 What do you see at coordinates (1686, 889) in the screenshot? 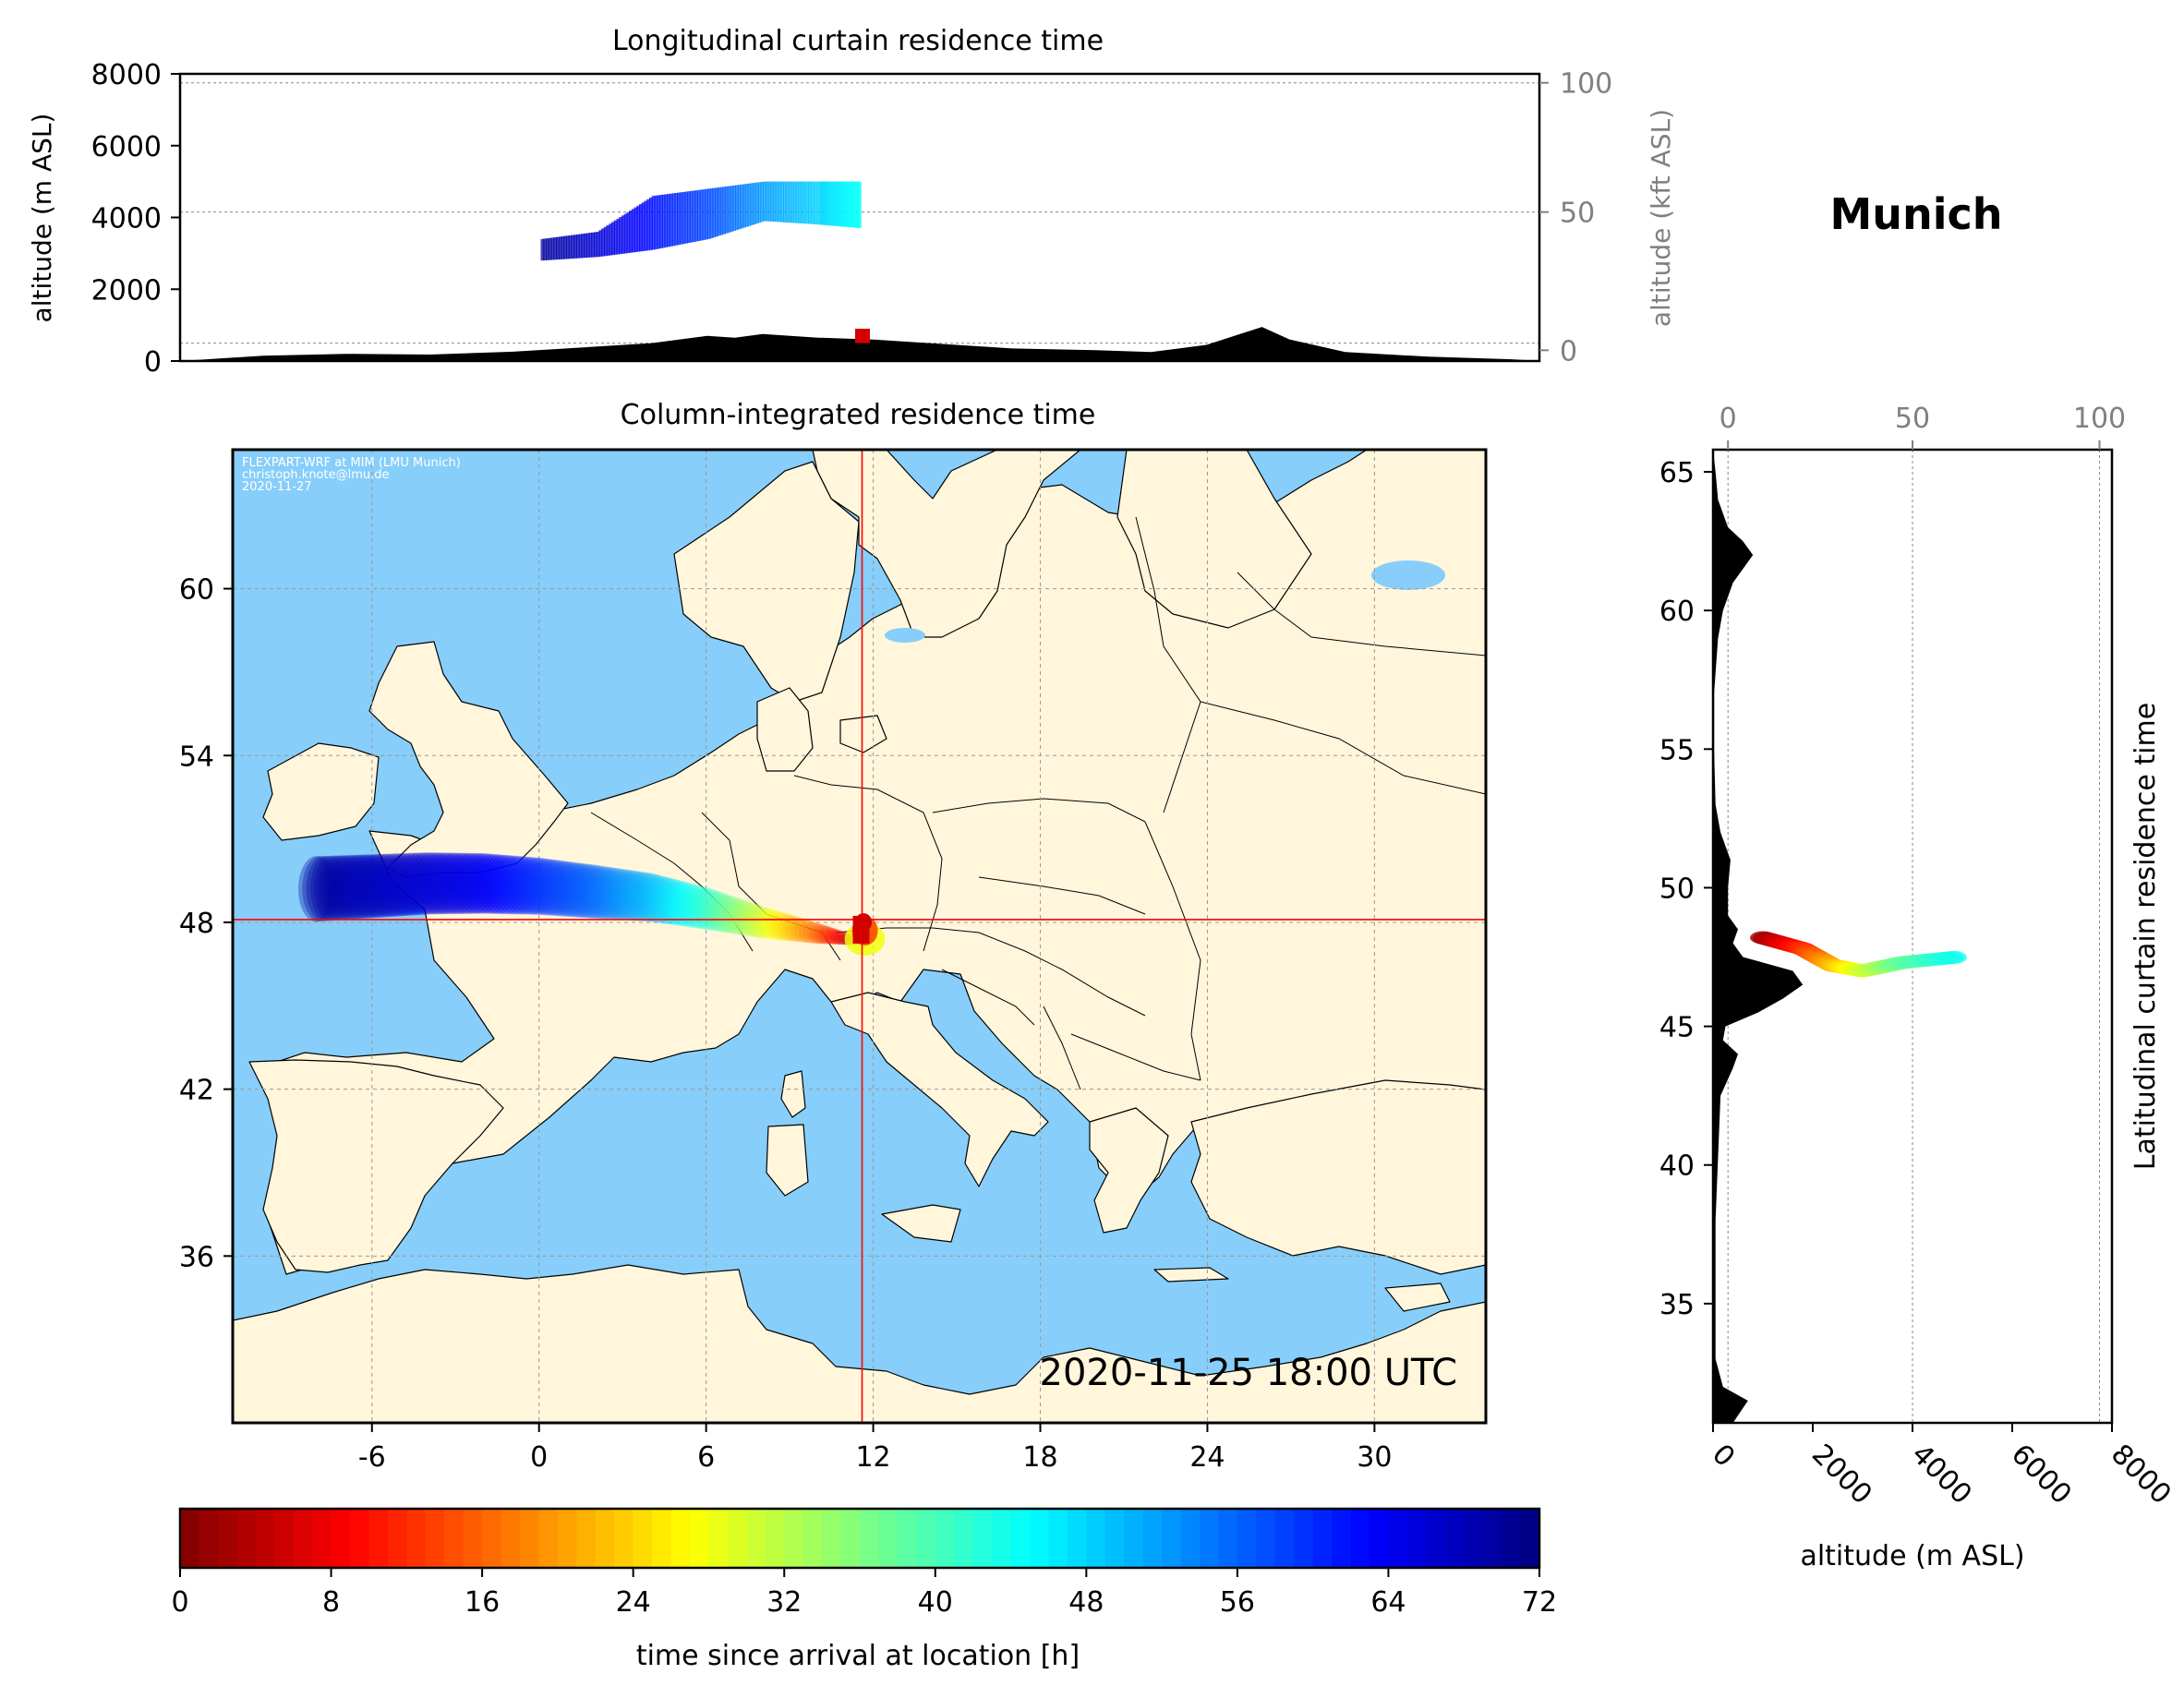
I see `latitudinal-y-axis: 35 40 45 50 55 60 65` at bounding box center [1686, 889].